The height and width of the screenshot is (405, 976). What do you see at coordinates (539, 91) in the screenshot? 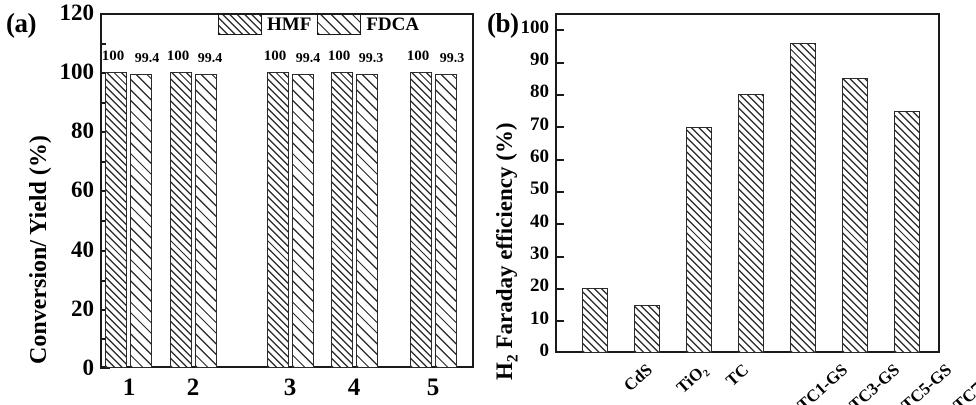
I see `panel-b-ytick-80: 80` at bounding box center [539, 91].